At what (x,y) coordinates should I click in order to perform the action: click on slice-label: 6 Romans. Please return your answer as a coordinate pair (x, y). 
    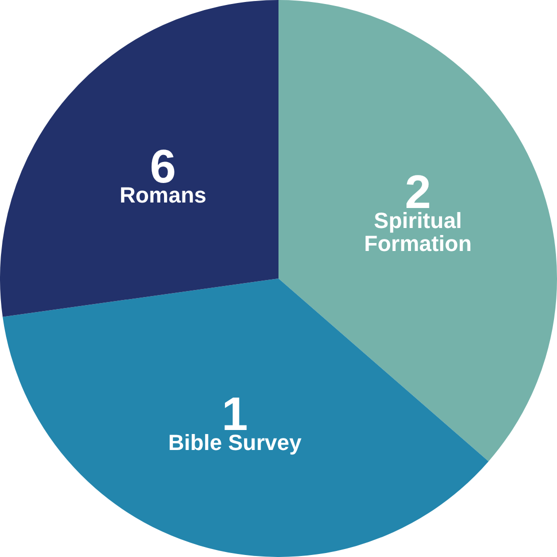
    Looking at the image, I should click on (163, 173).